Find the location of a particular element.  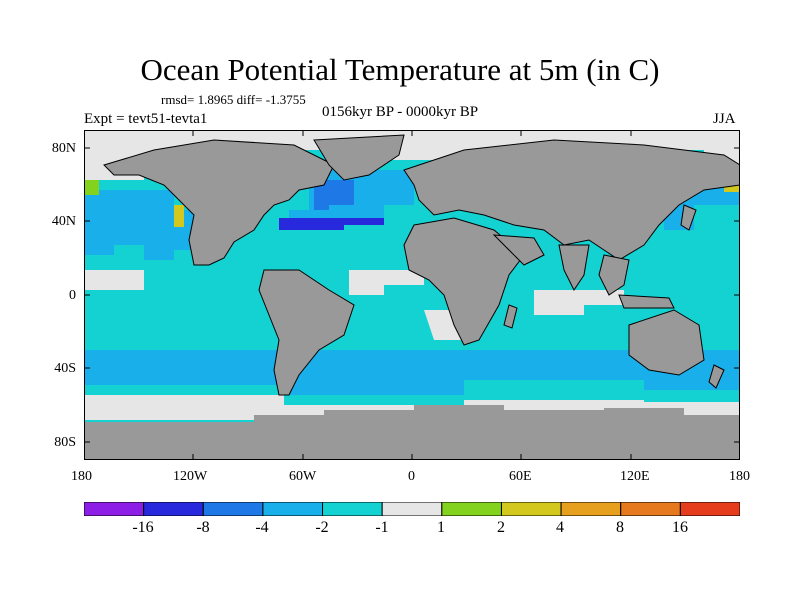

tropical-atlantic-missing is located at coordinates (386, 282).